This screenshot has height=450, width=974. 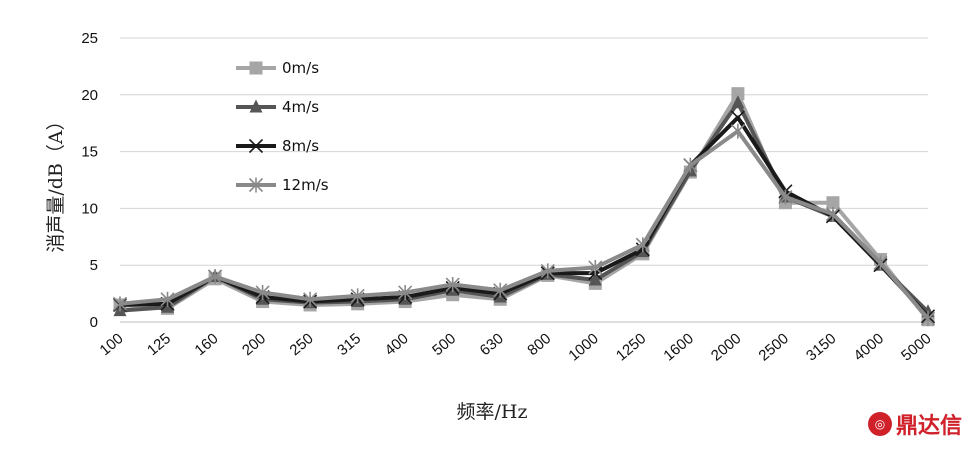 I want to click on legend-label: 4m/s, so click(x=300, y=107).